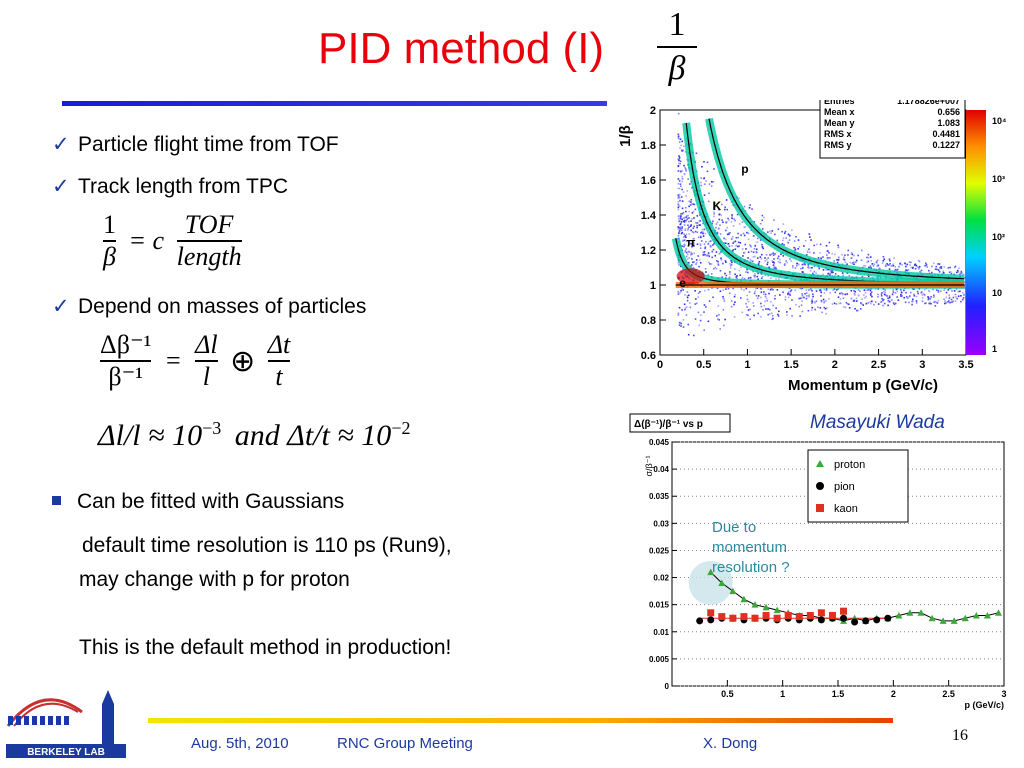 The width and height of the screenshot is (1024, 768). I want to click on proton-point, so click(987, 615).